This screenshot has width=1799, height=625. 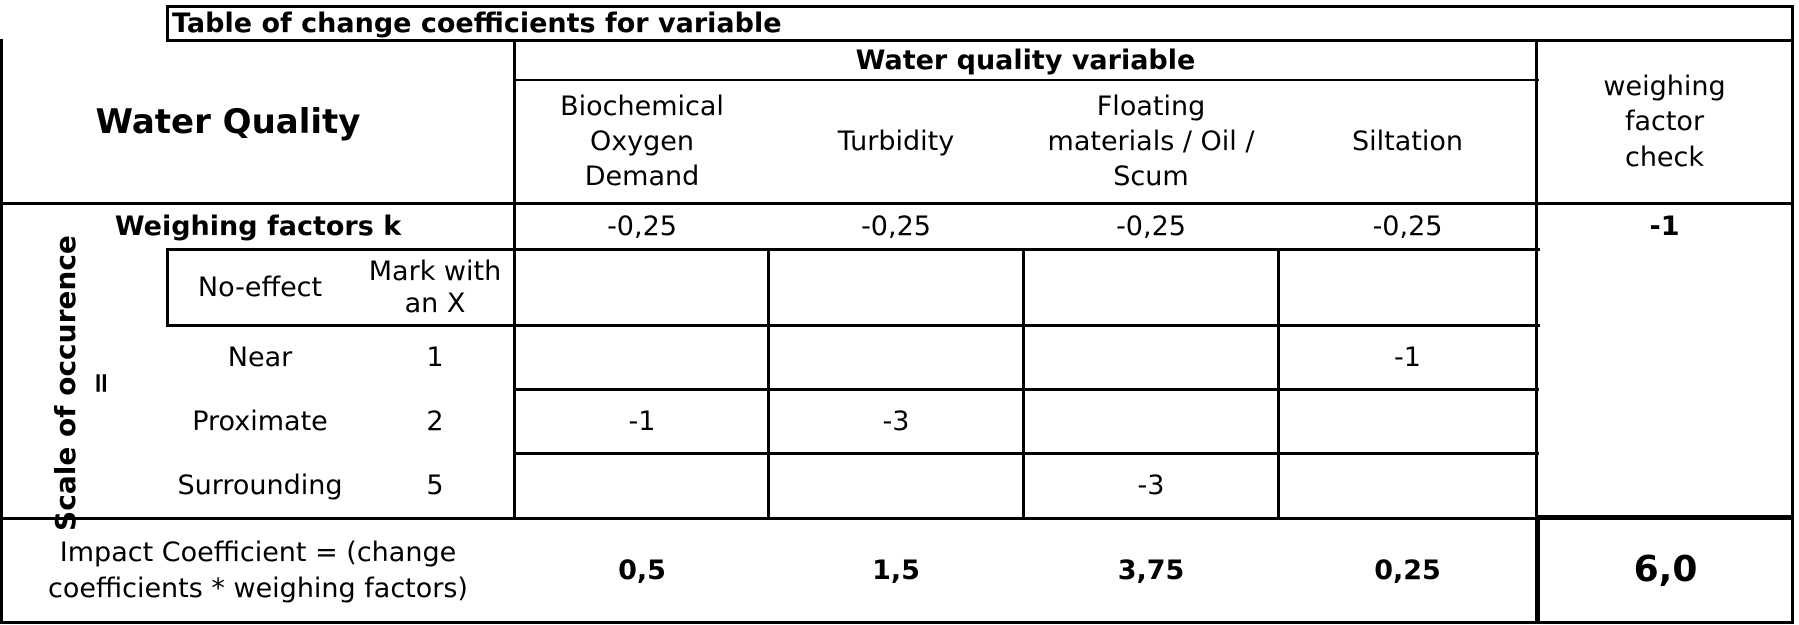 What do you see at coordinates (1151, 141) in the screenshot?
I see `column-header: Floating materials / Oil / Scum` at bounding box center [1151, 141].